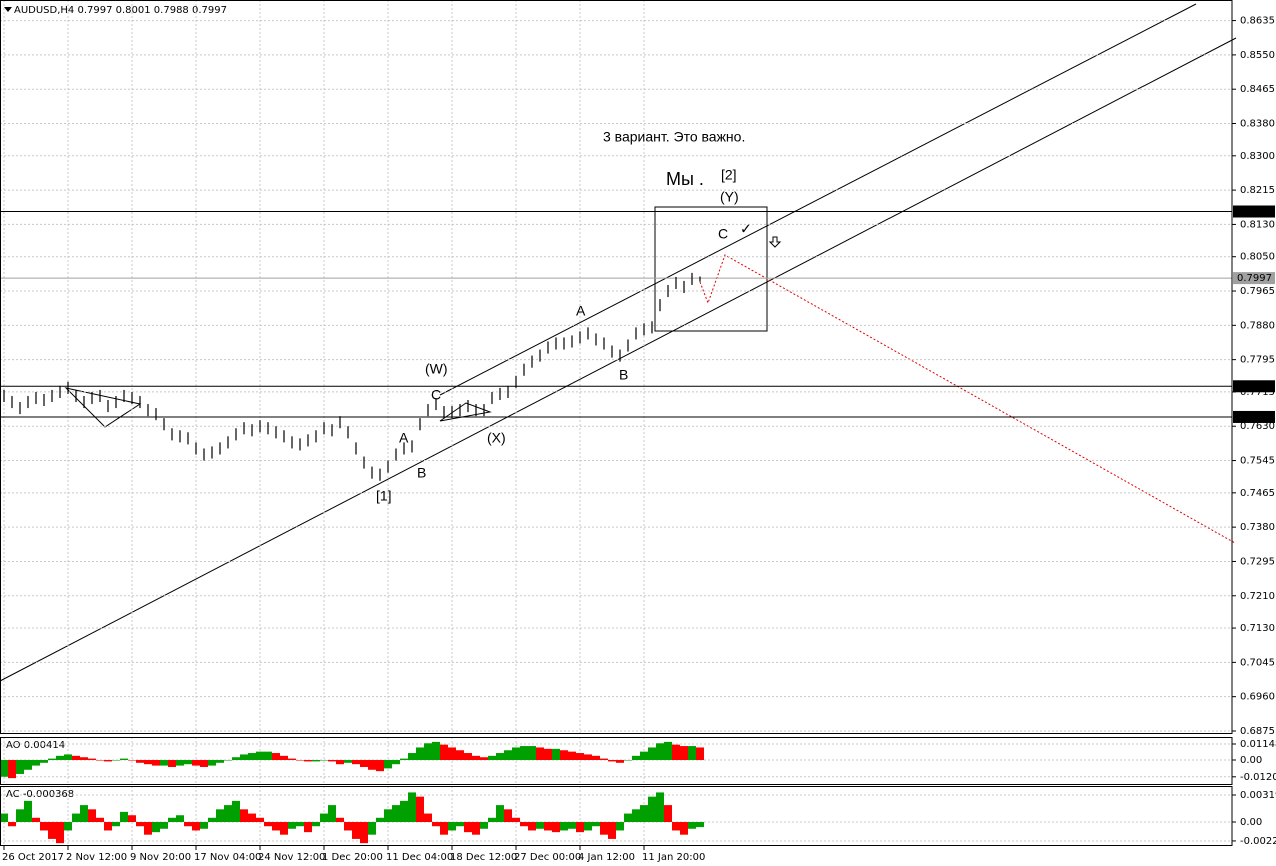 The height and width of the screenshot is (866, 1276). What do you see at coordinates (1257, 461) in the screenshot?
I see `y-tick-label: 0.7545` at bounding box center [1257, 461].